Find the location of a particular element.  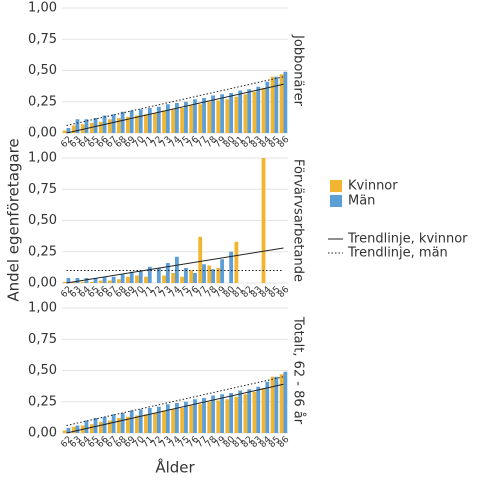

legend-label: Trendlinje, män is located at coordinates (397, 253).